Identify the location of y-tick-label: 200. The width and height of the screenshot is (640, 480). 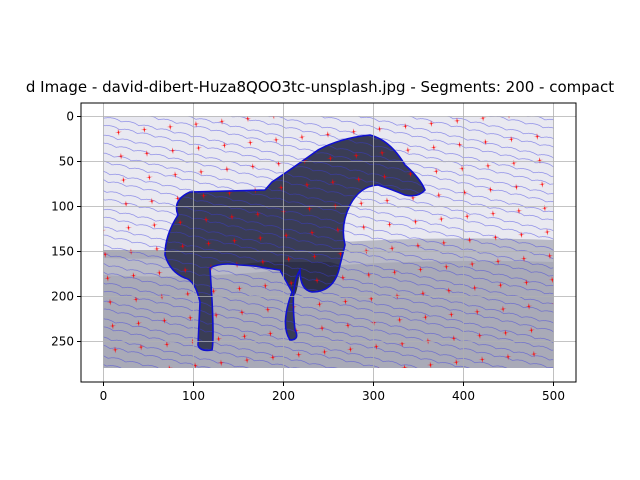
(62, 297).